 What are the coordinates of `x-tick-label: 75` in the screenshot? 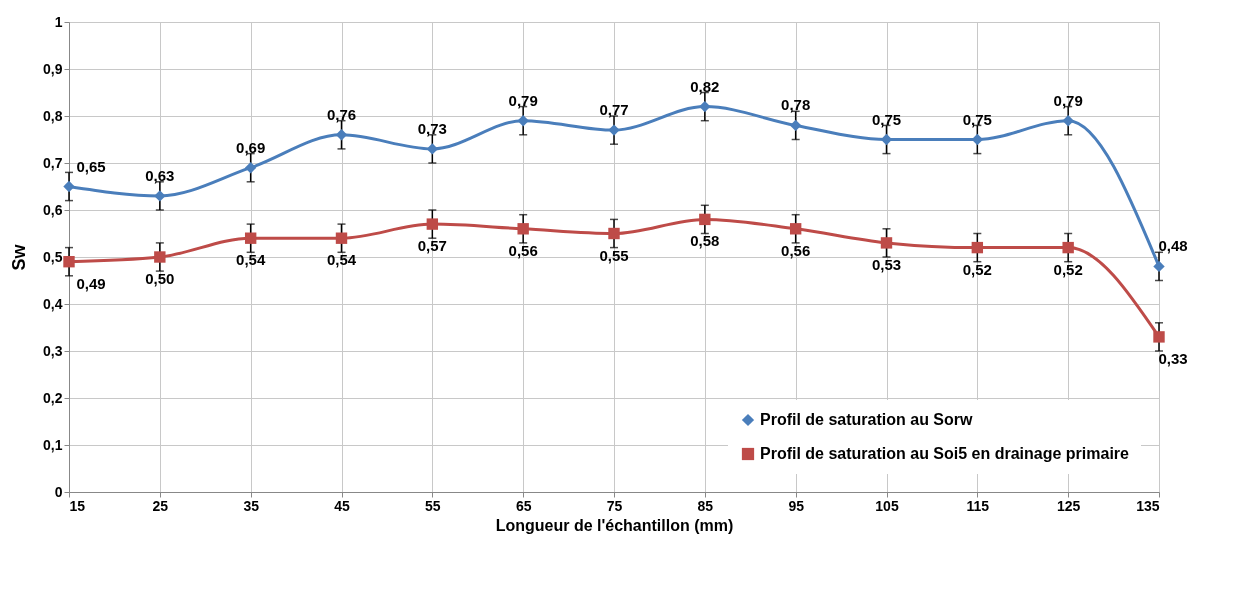 It's located at (614, 505).